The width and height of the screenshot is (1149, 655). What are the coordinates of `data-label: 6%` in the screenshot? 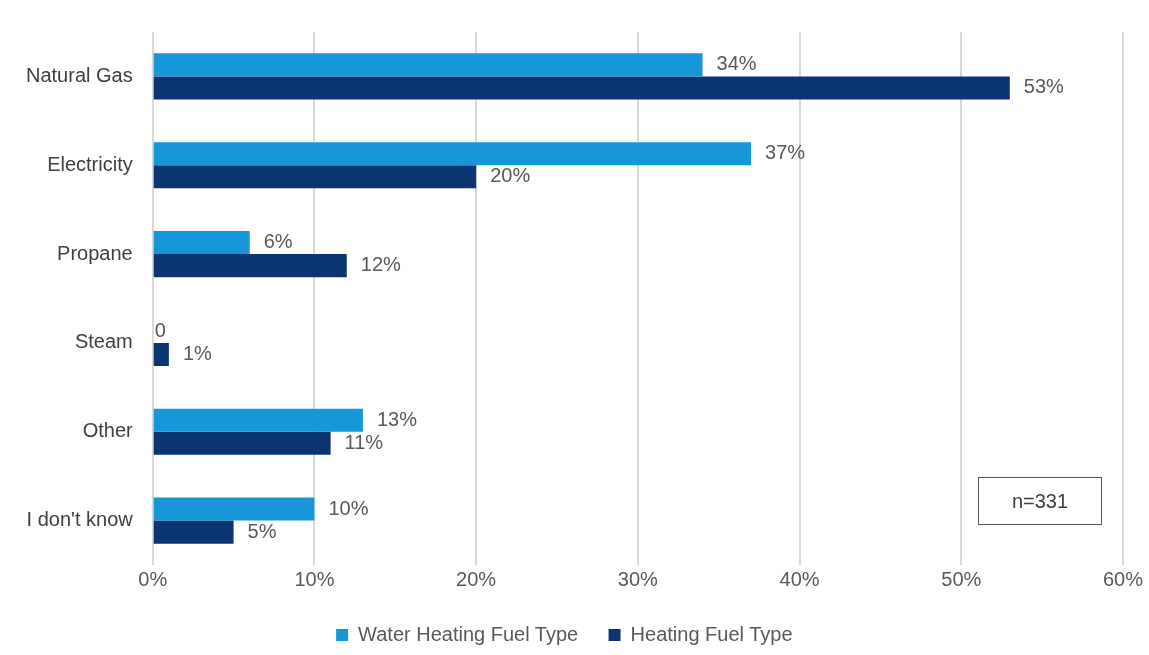 It's located at (278, 241).